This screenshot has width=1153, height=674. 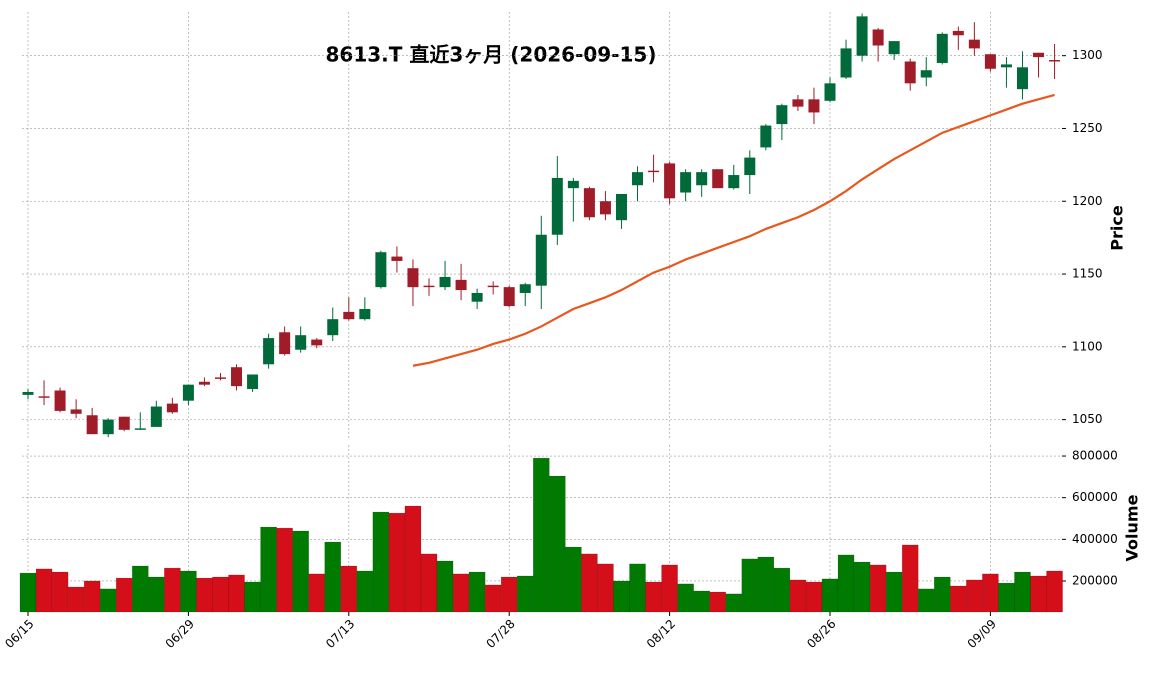 What do you see at coordinates (1087, 55) in the screenshot?
I see `y-tick-label: 1300` at bounding box center [1087, 55].